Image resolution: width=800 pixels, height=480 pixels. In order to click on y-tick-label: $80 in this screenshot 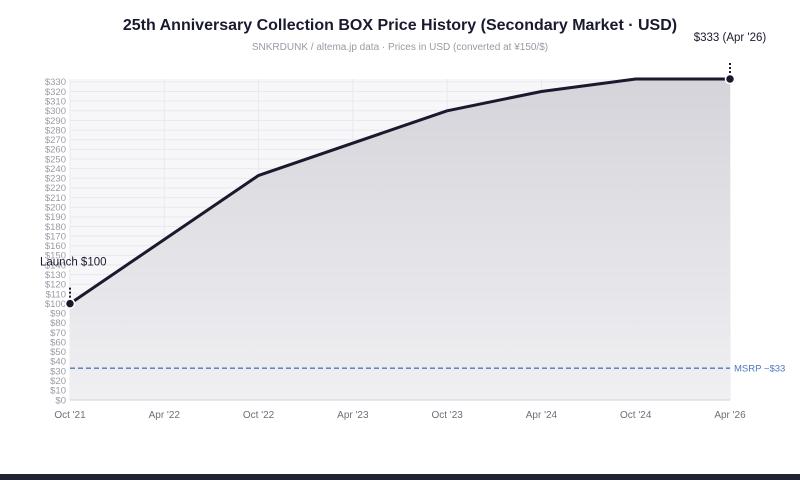, I will do `click(58, 323)`.